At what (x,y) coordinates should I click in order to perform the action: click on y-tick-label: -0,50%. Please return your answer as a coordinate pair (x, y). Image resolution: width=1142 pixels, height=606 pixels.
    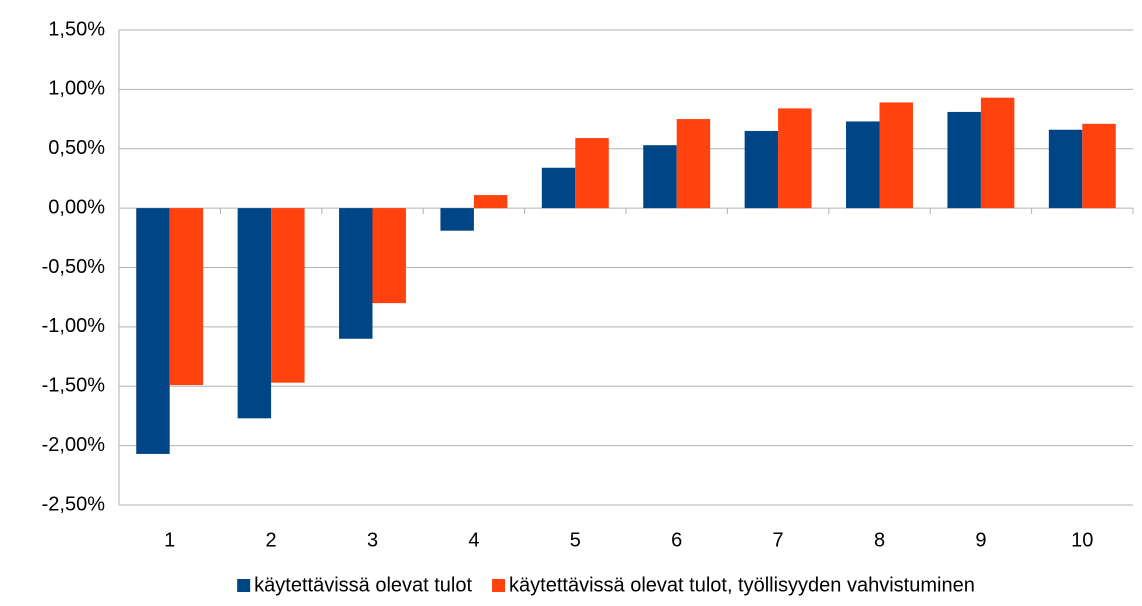
    Looking at the image, I should click on (74, 267).